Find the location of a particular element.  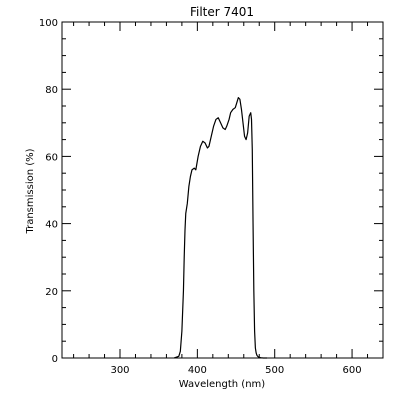

y-tick-label: 100 is located at coordinates (48, 23).